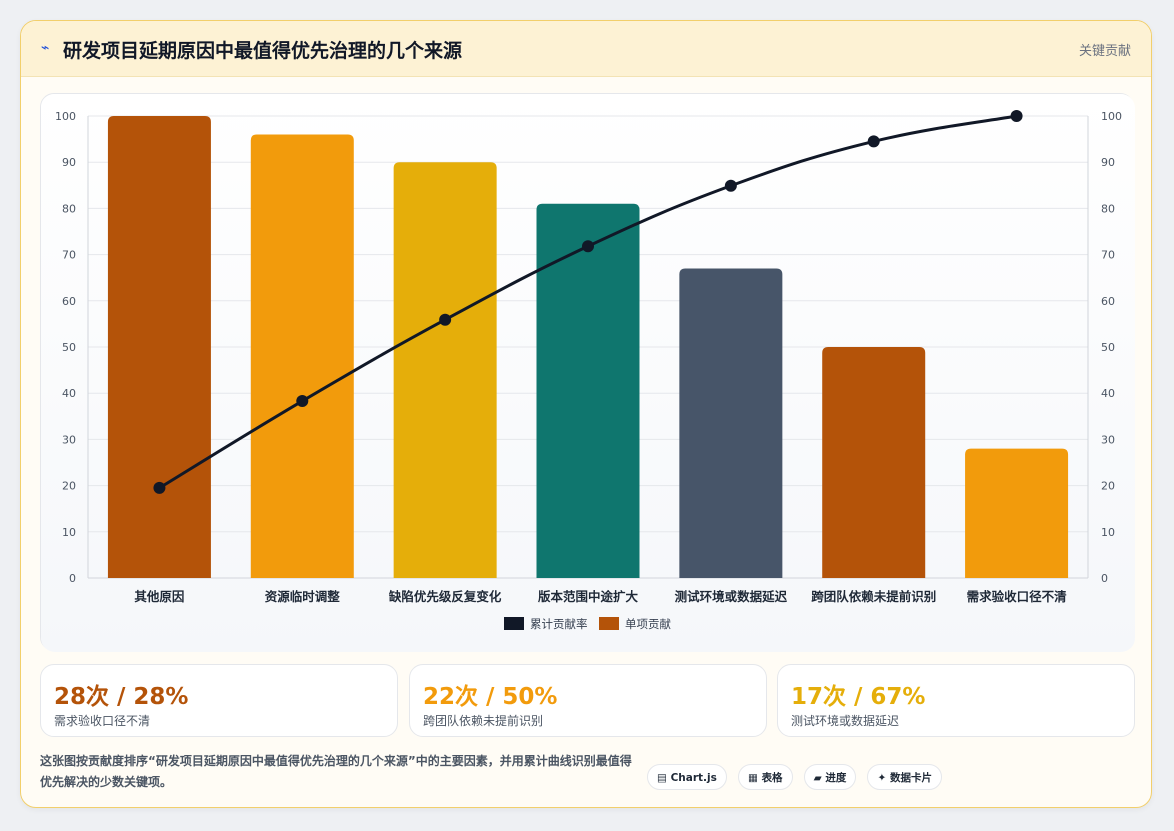 The height and width of the screenshot is (831, 1174). Describe the element at coordinates (483, 721) in the screenshot. I see `stat-label: 跨团队依赖未提前识别` at that location.